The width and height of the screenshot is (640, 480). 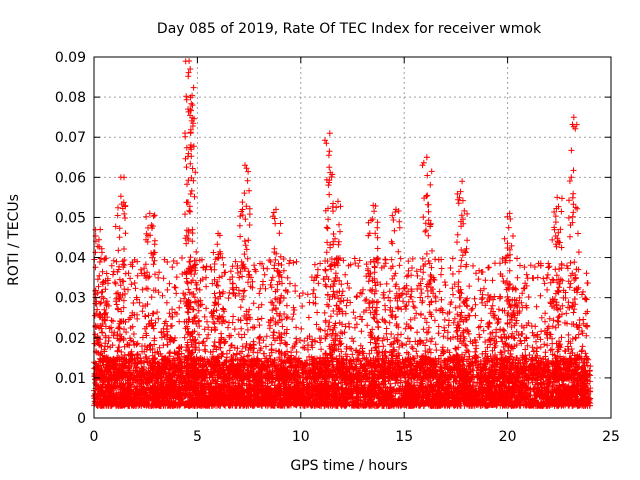 What do you see at coordinates (70, 238) in the screenshot?
I see `y-tick-labels: 0 0.01 0.02 0.03 0.04 0.05 0.06 0.07 0.08 0.09` at bounding box center [70, 238].